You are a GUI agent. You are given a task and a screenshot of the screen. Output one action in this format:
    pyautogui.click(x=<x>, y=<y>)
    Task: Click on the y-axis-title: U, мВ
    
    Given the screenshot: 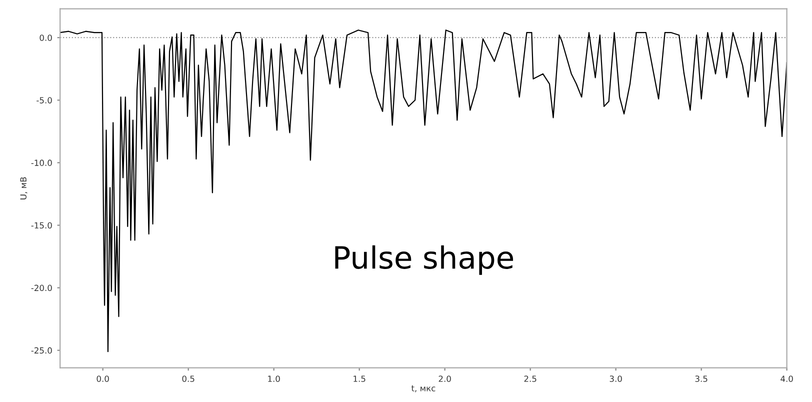 What is the action you would take?
    pyautogui.click(x=24, y=188)
    